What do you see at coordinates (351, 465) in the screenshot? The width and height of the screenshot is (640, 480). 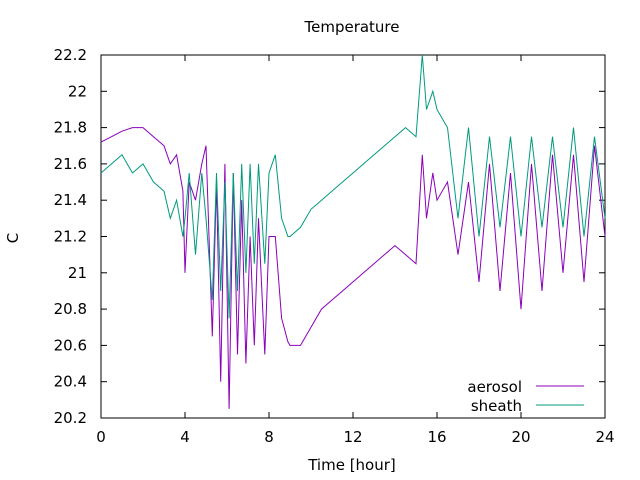 I see `x-axis-label: Time [hour]` at bounding box center [351, 465].